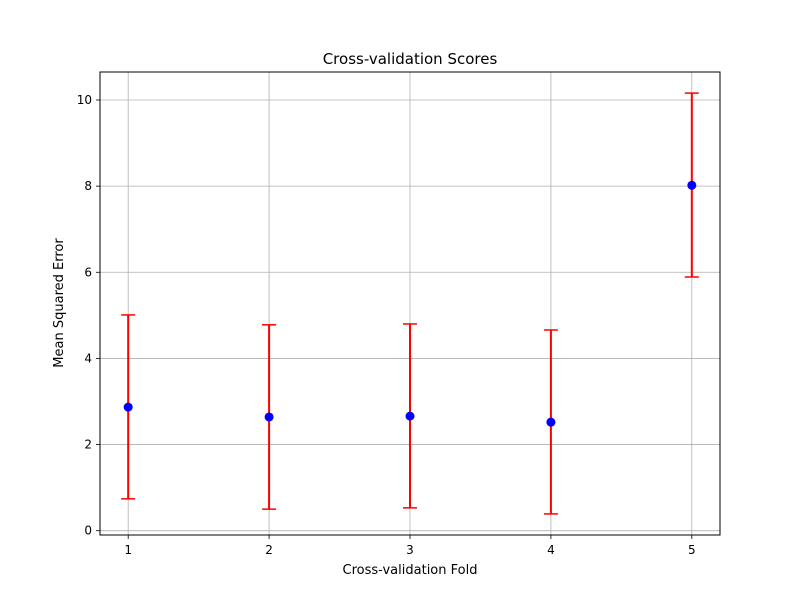 The width and height of the screenshot is (800, 604). Describe the element at coordinates (692, 550) in the screenshot. I see `x-tick-label: 5` at that location.